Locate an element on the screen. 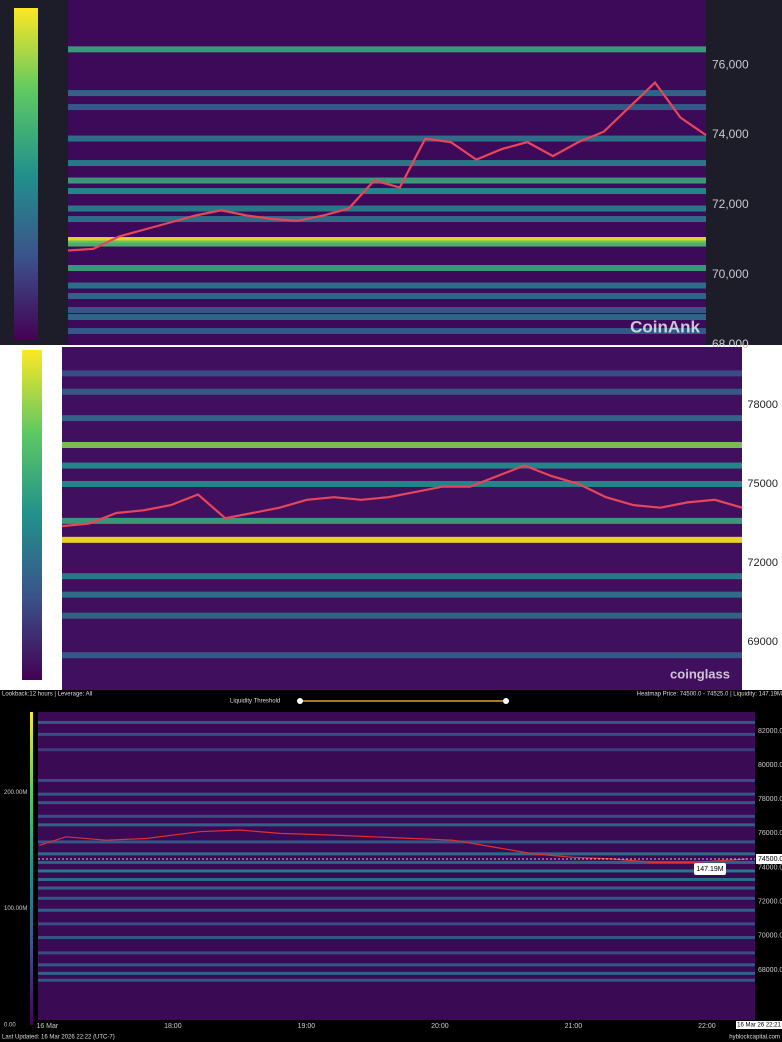  liquidity-tag: 147.19M is located at coordinates (709, 869).